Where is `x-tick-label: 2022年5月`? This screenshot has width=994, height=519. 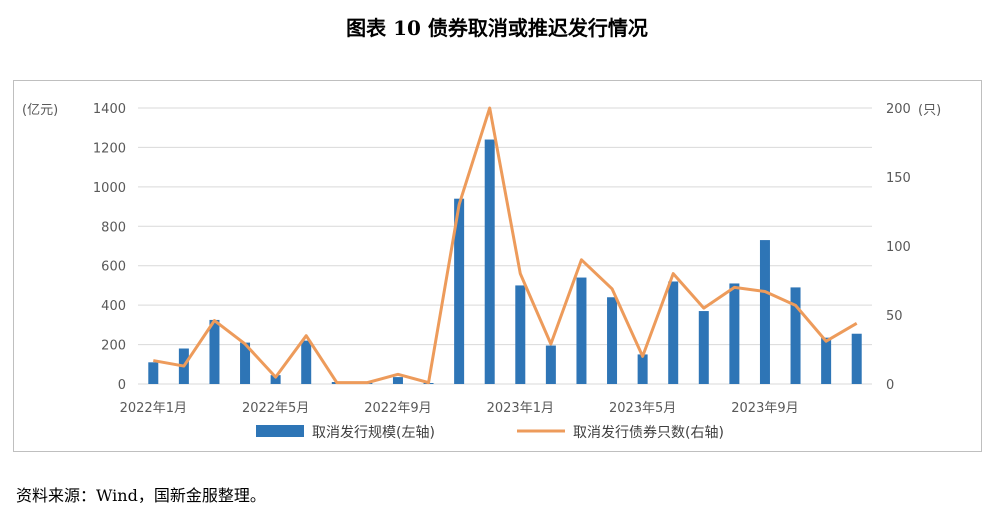 x-tick-label: 2022年5月 is located at coordinates (275, 408).